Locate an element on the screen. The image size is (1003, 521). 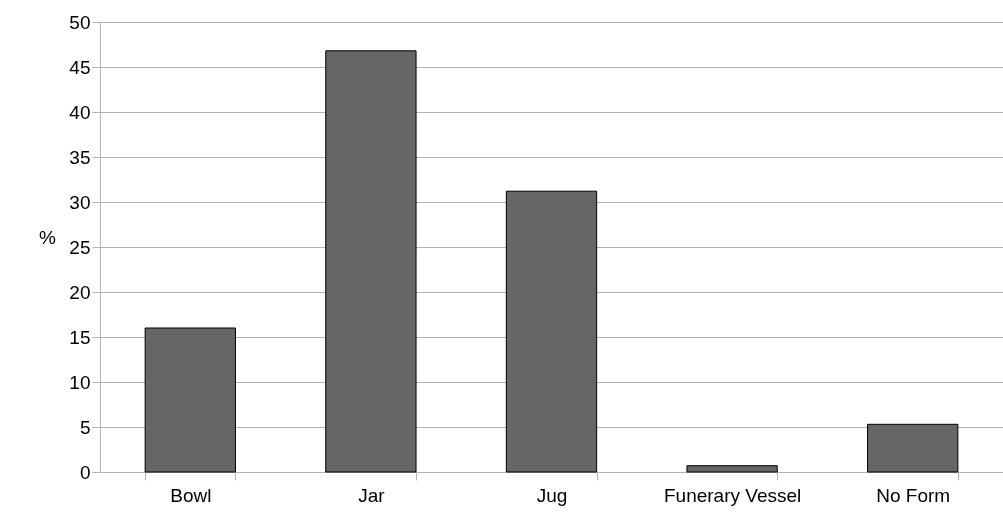
y-tick-label: 0 is located at coordinates (85, 472).